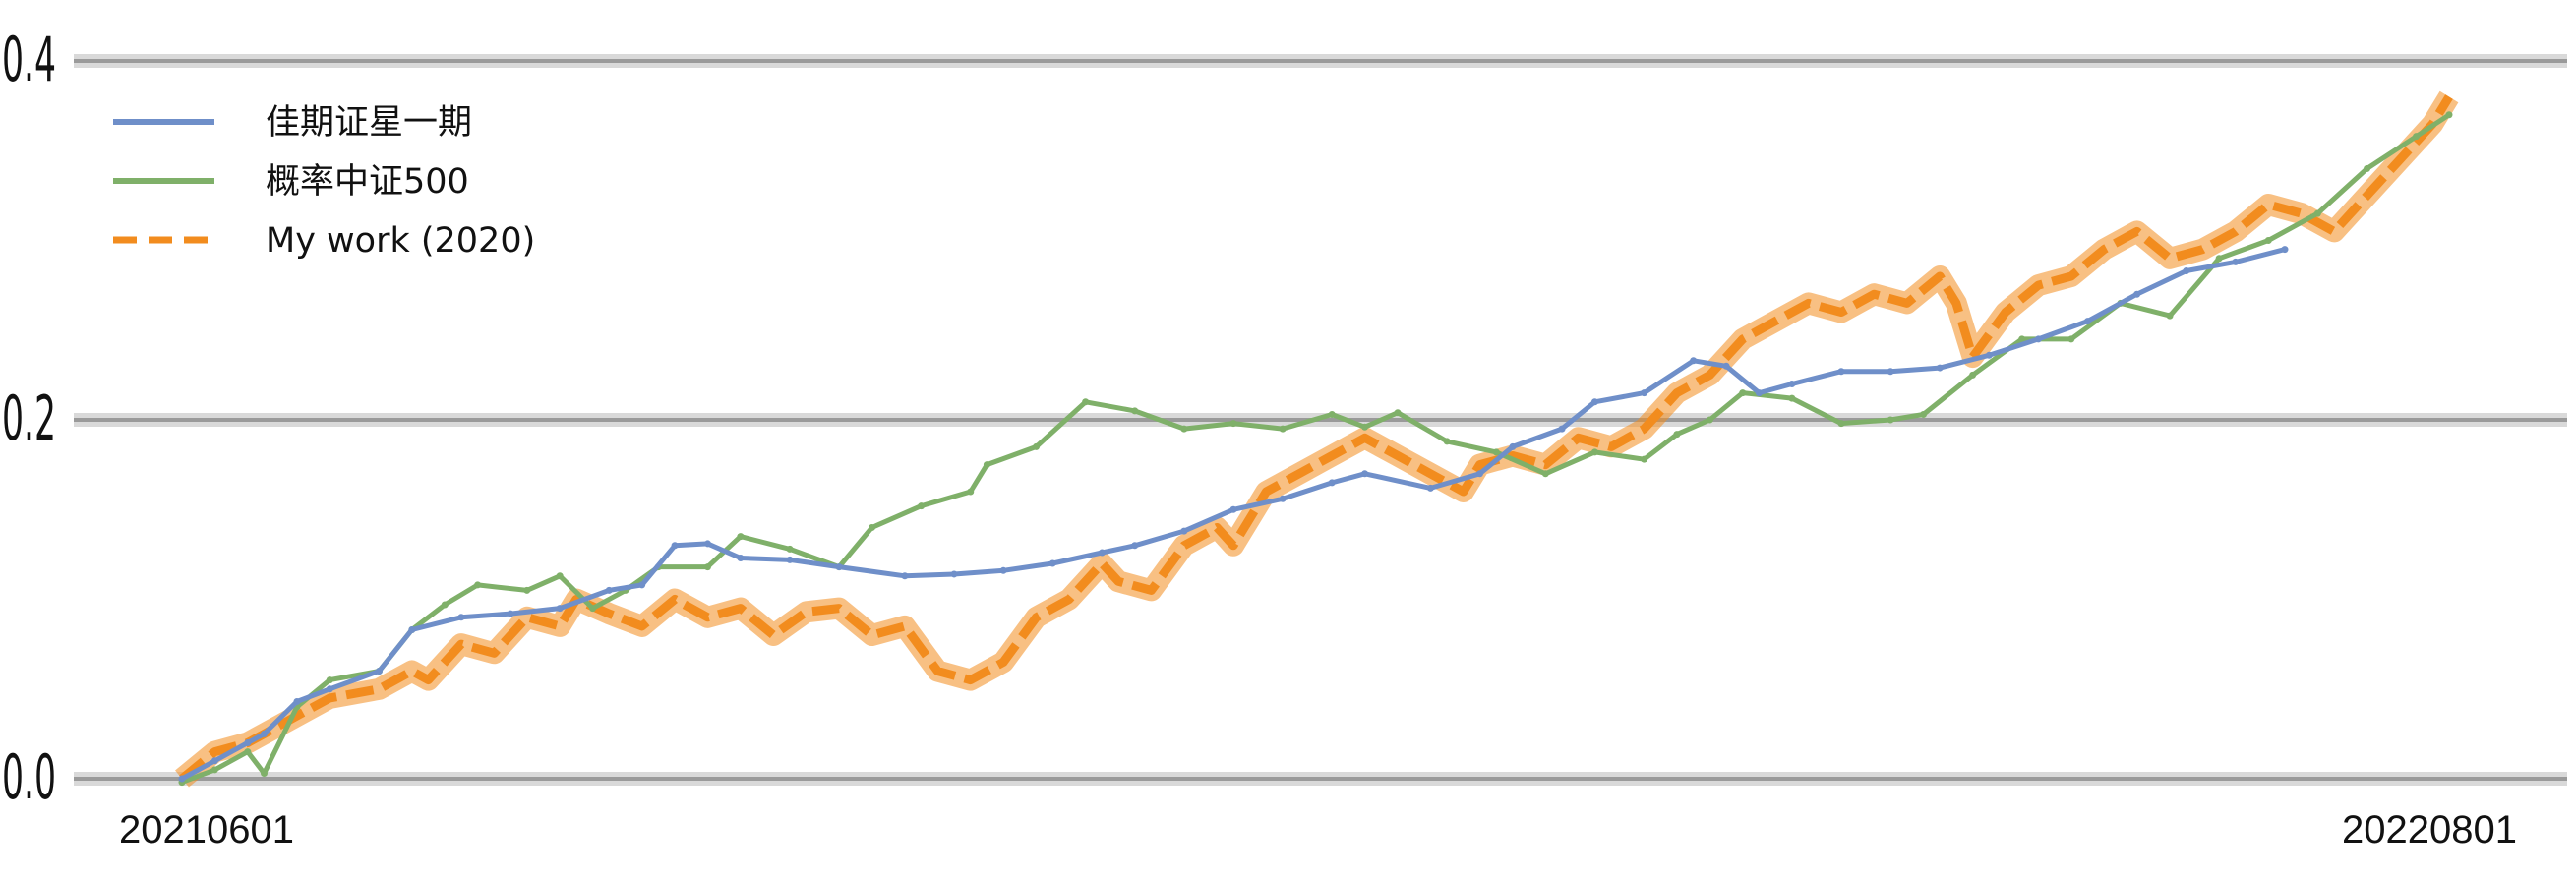 The width and height of the screenshot is (2576, 881). Describe the element at coordinates (206, 830) in the screenshot. I see `x-tick-label: 20210601` at that location.